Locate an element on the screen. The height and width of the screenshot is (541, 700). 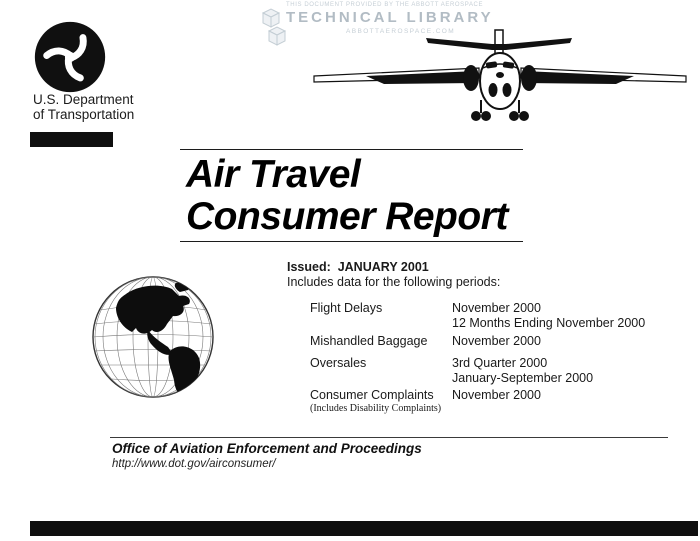
period-row: Mishandled Baggage November 2000 is located at coordinates (500, 341).